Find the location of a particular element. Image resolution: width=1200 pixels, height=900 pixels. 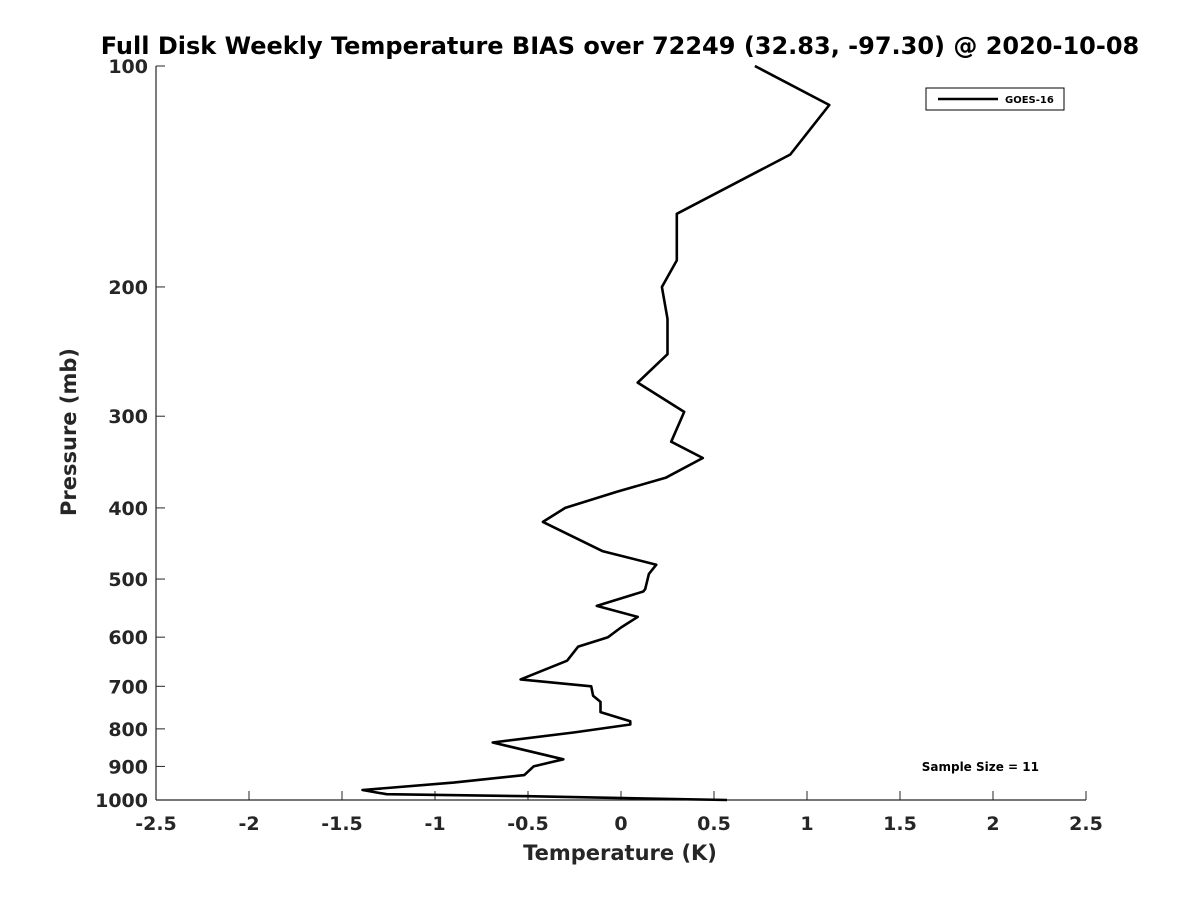

x-tick-label: -1.5 is located at coordinates (342, 824).